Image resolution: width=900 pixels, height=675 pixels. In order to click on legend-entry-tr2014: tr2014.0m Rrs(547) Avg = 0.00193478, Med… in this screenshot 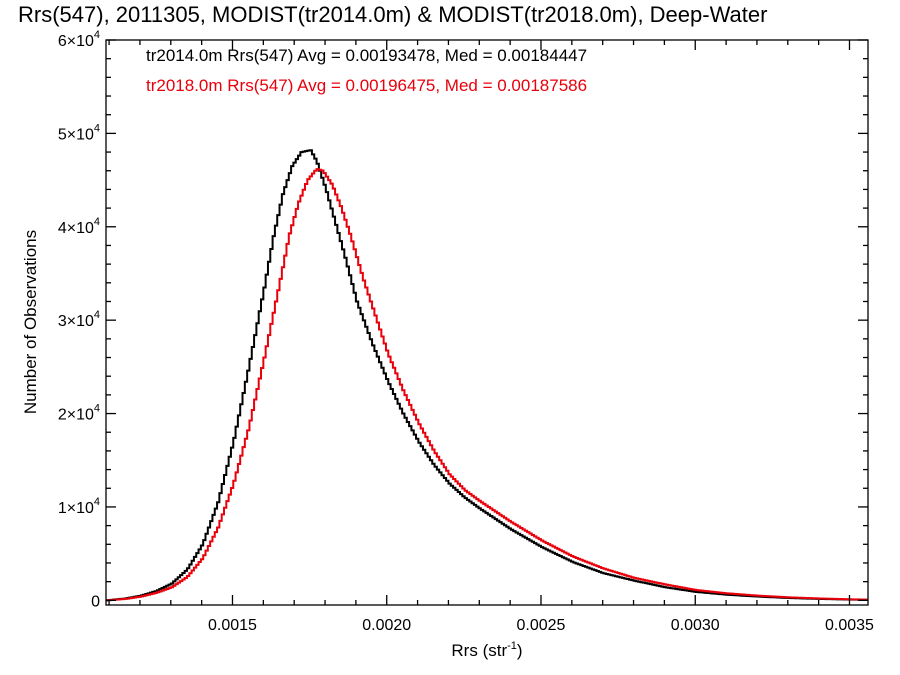, I will do `click(366, 55)`.